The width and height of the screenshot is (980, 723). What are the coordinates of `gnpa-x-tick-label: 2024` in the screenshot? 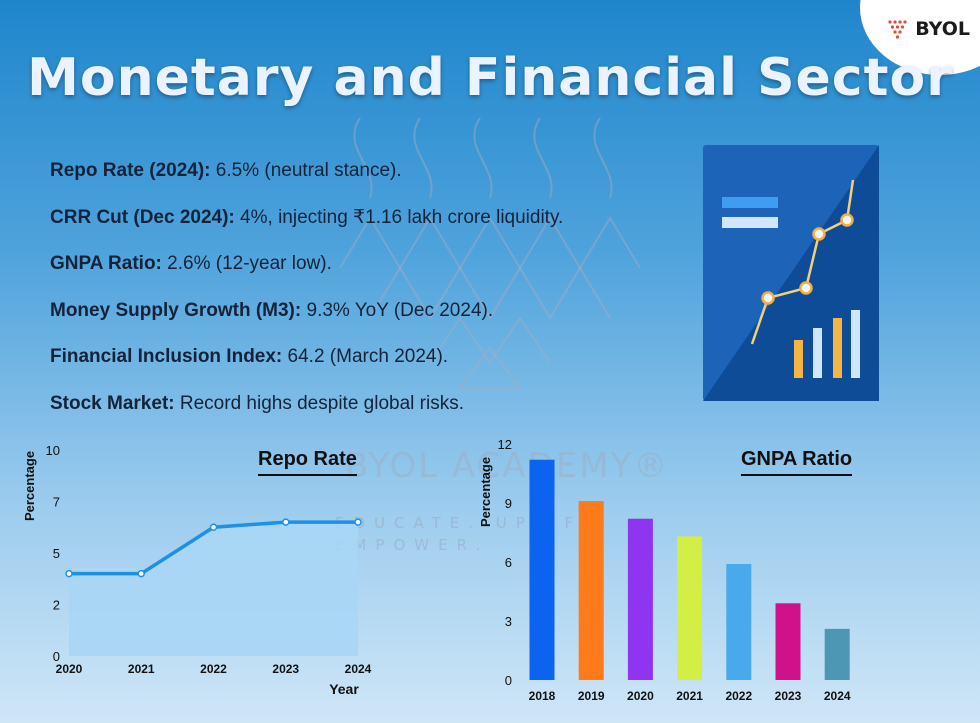 It's located at (837, 696).